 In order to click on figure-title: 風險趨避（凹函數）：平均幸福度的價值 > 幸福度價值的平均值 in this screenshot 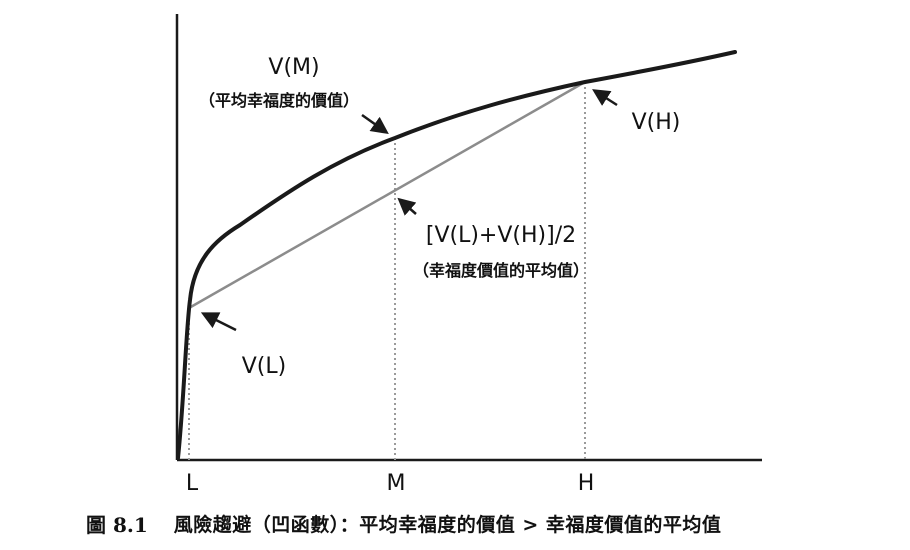, I will do `click(447, 524)`.